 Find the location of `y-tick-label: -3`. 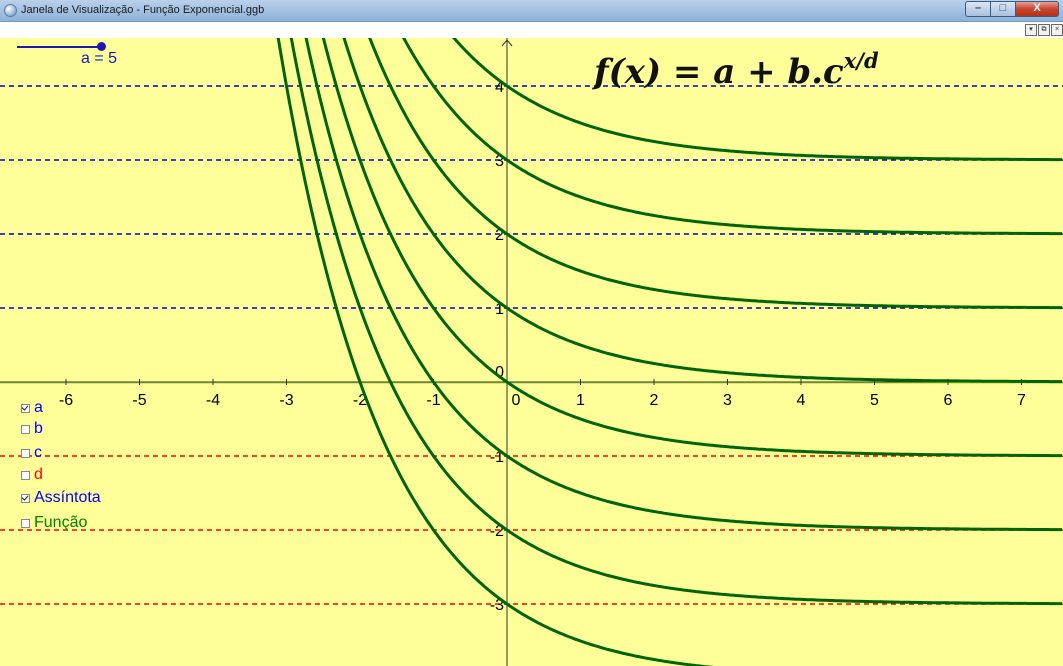

y-tick-label: -3 is located at coordinates (497, 605).